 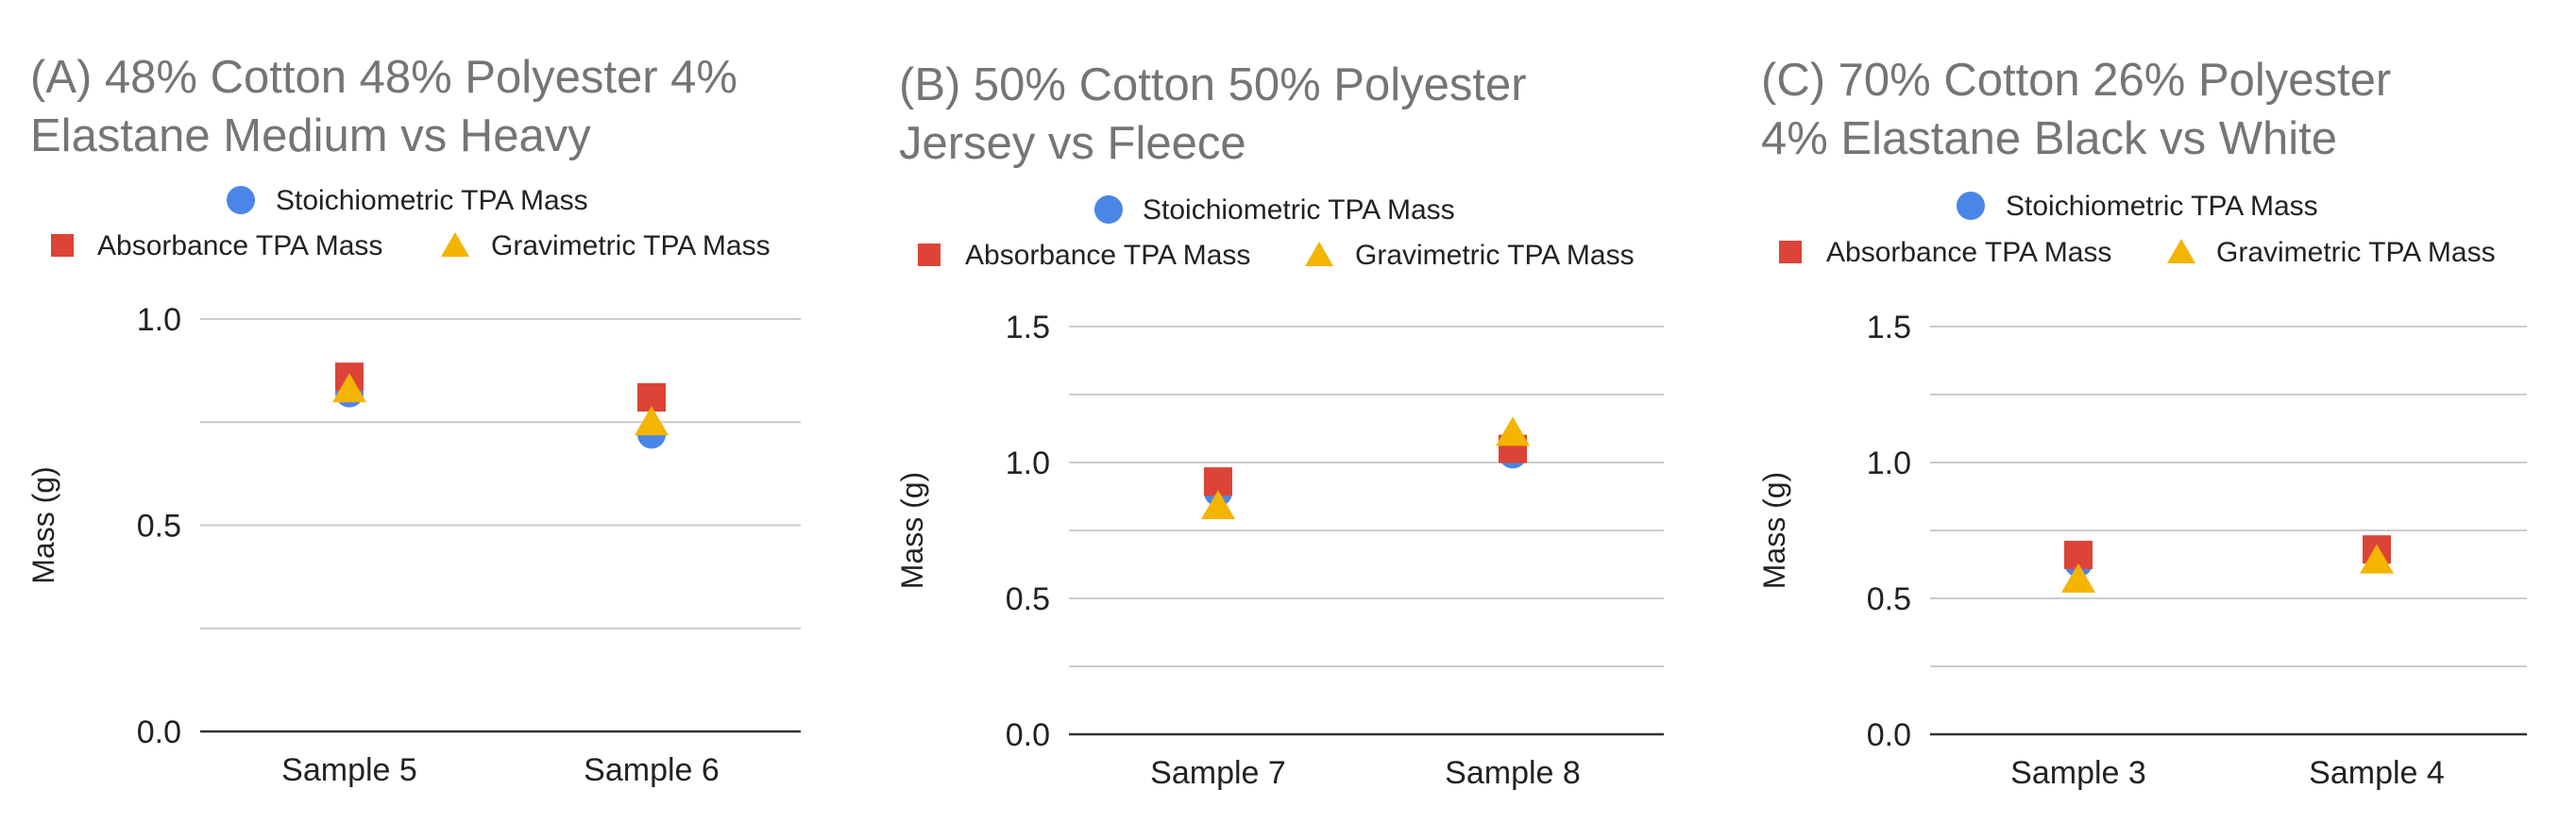 I want to click on chart-title-line: (C) 70% Cotton 26% Polyester, so click(x=2076, y=80).